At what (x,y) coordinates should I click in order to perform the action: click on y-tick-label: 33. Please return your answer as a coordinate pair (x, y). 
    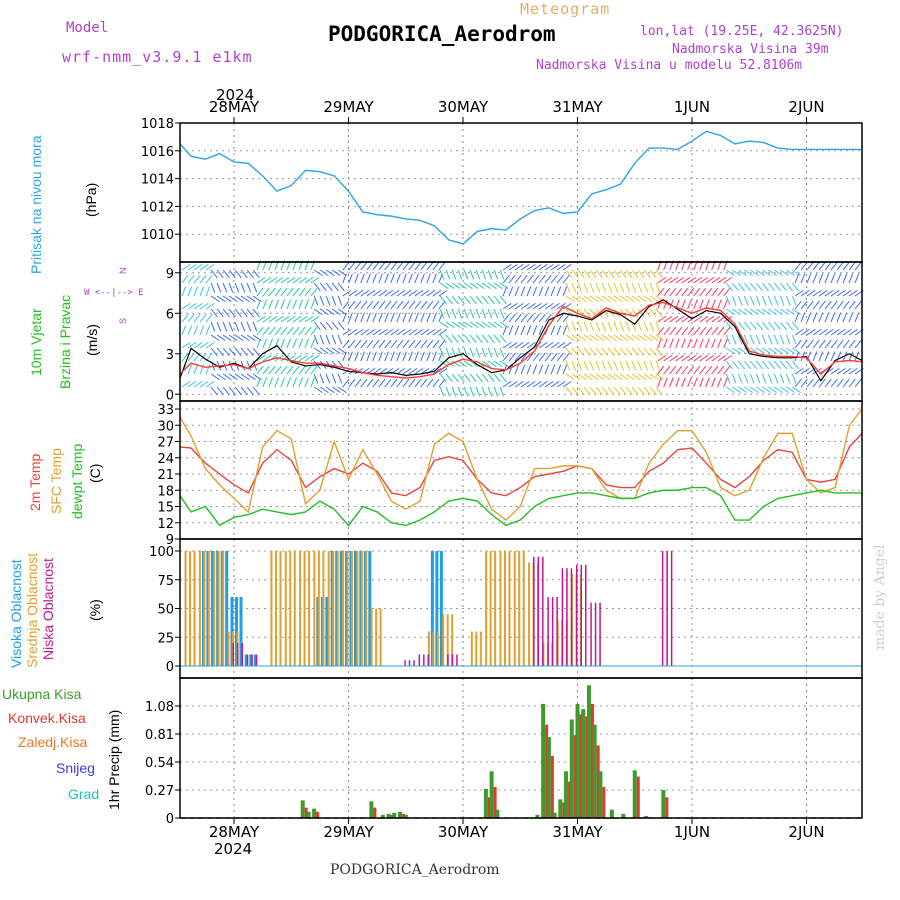
    Looking at the image, I should click on (165, 410).